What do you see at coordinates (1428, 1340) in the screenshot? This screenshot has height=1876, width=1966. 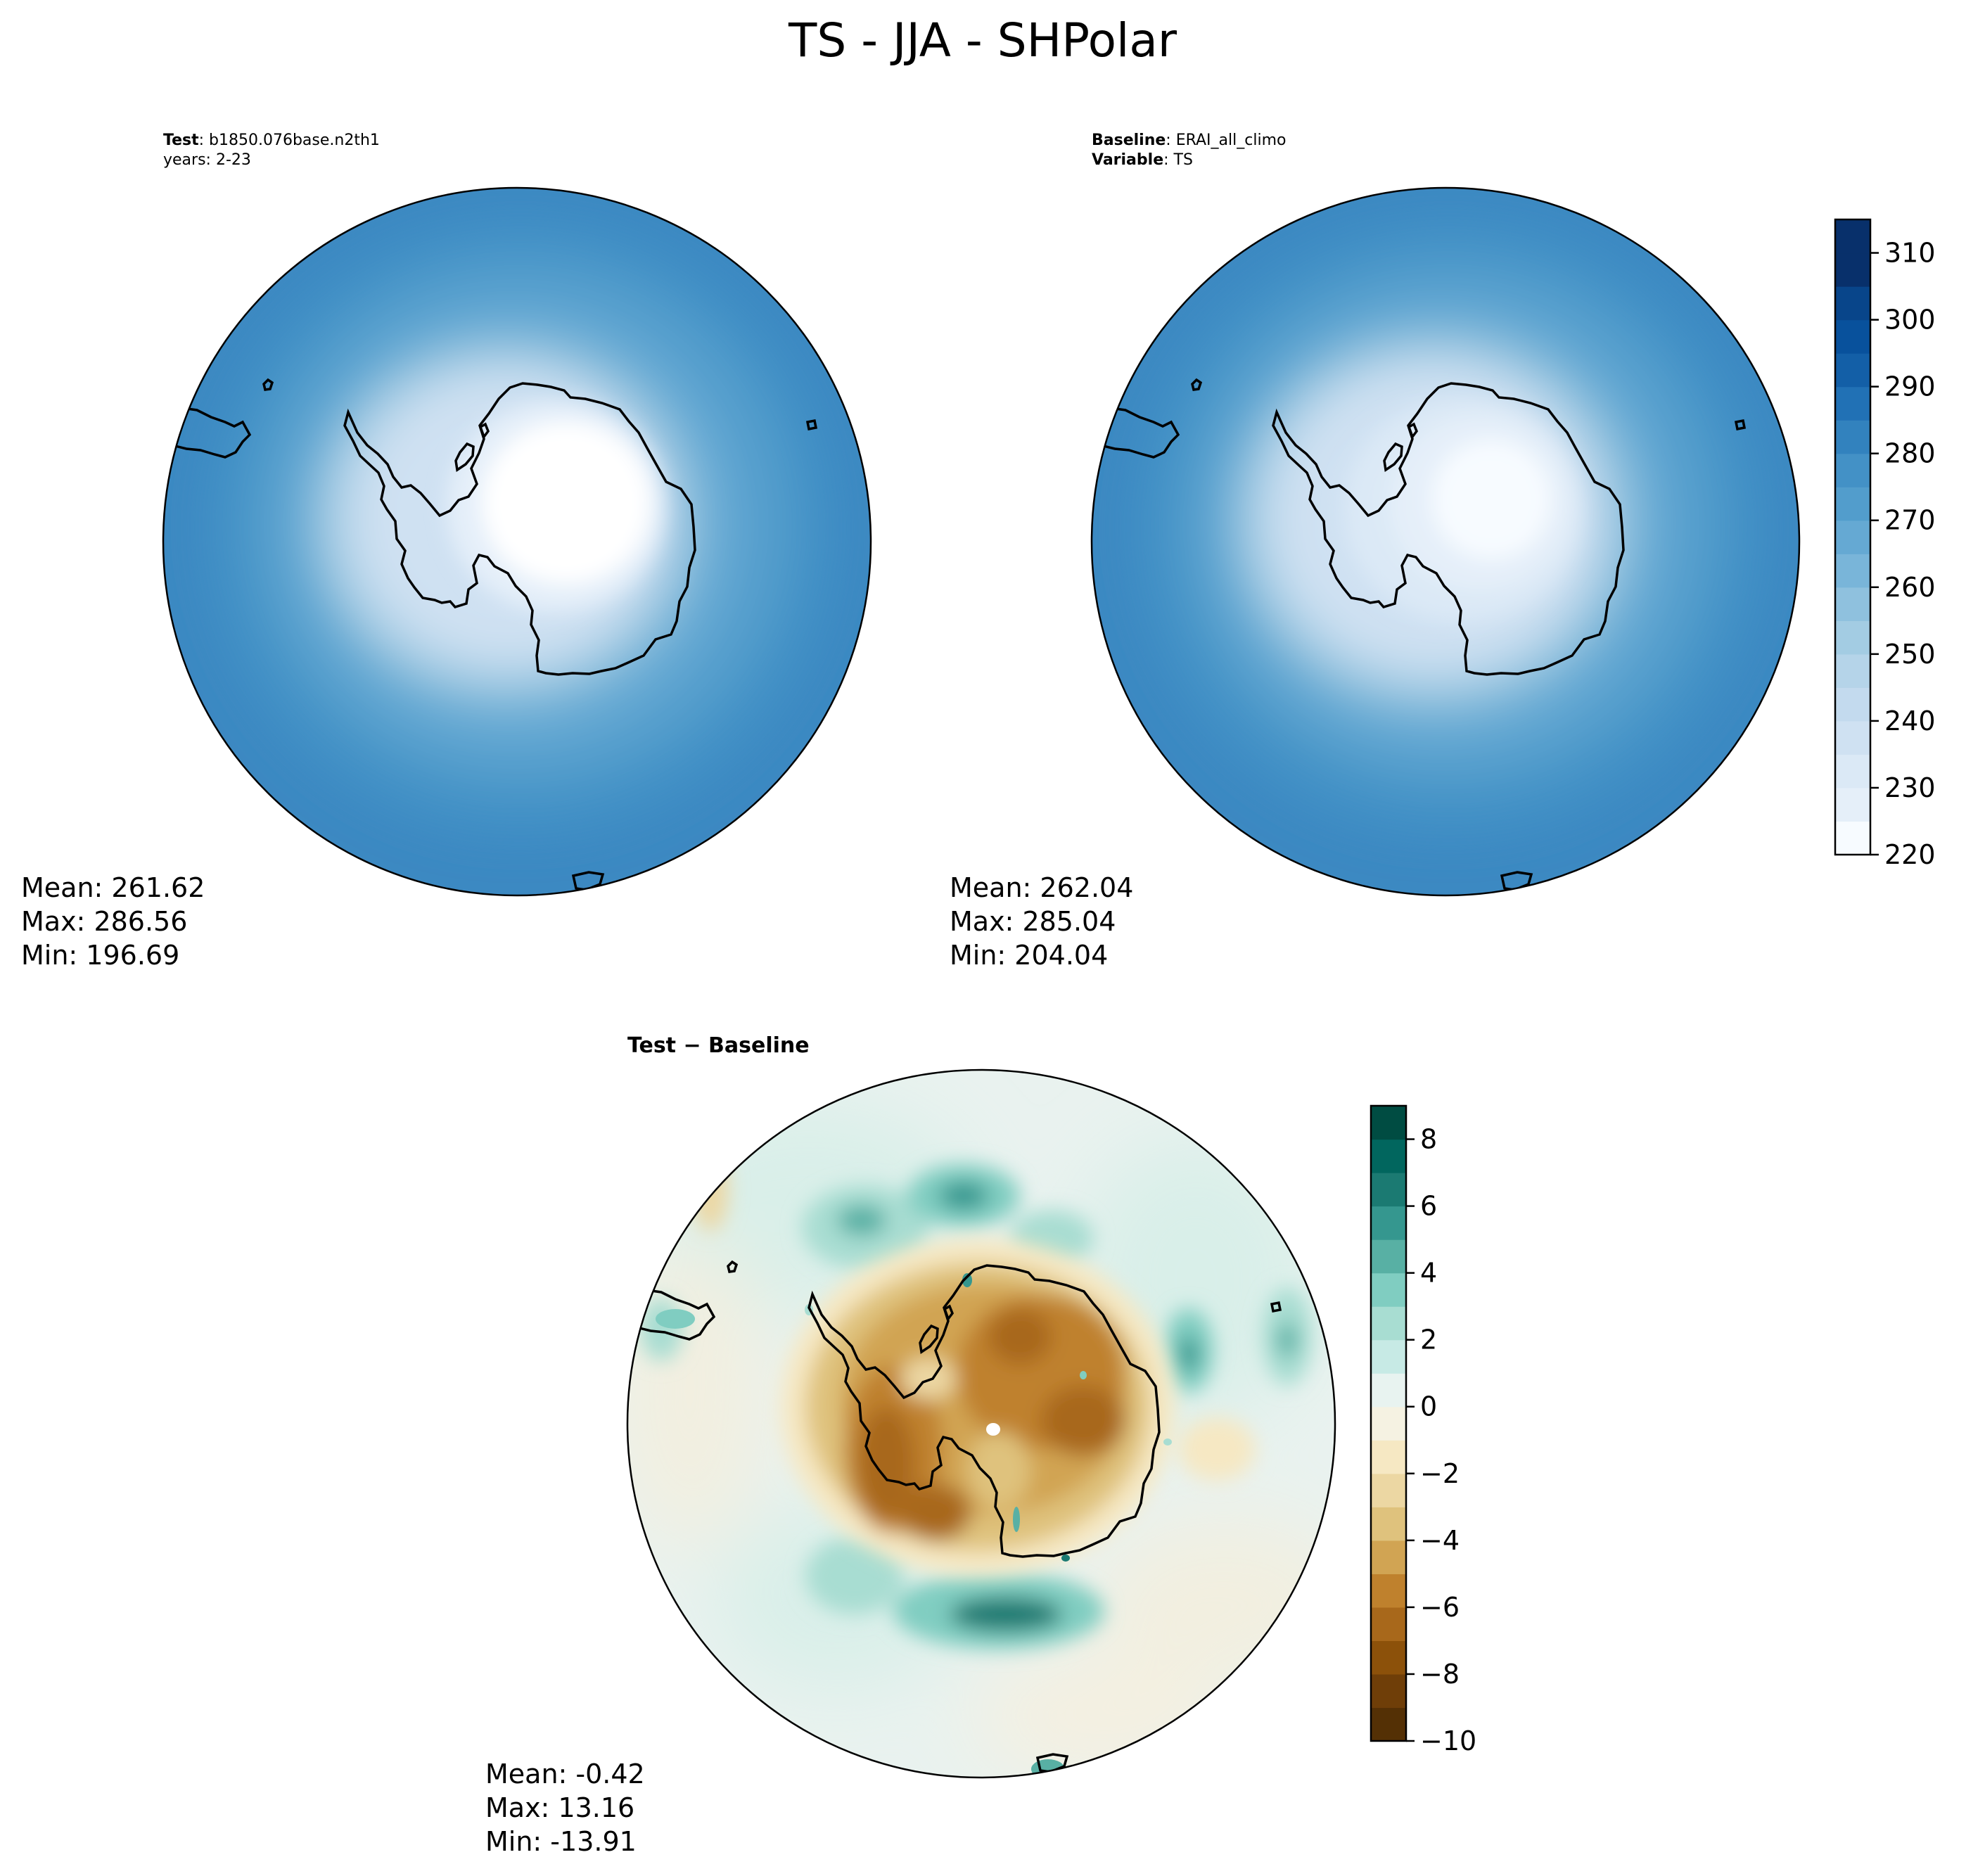 I see `colorbar-diff-tick-label: 2` at bounding box center [1428, 1340].